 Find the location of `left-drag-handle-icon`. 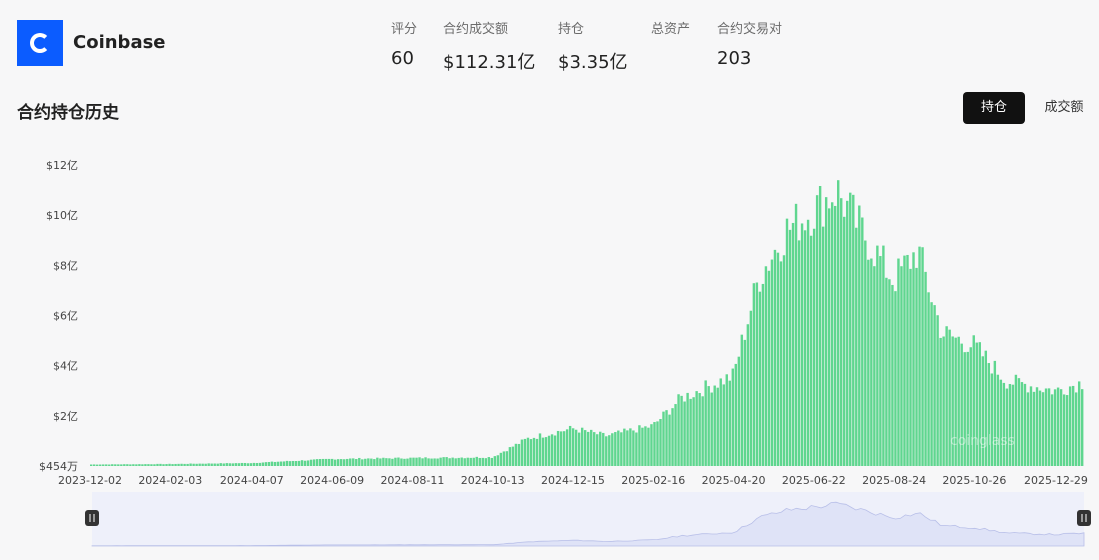

left-drag-handle-icon is located at coordinates (92, 518).